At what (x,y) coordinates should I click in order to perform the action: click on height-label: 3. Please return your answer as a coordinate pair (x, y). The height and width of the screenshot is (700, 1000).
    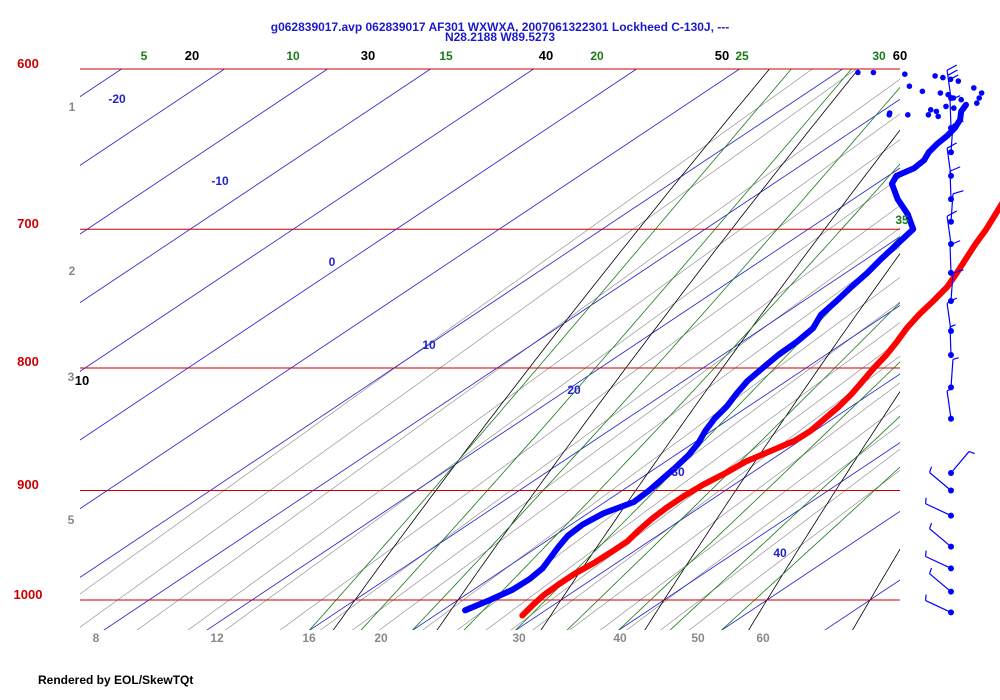
    Looking at the image, I should click on (71, 377).